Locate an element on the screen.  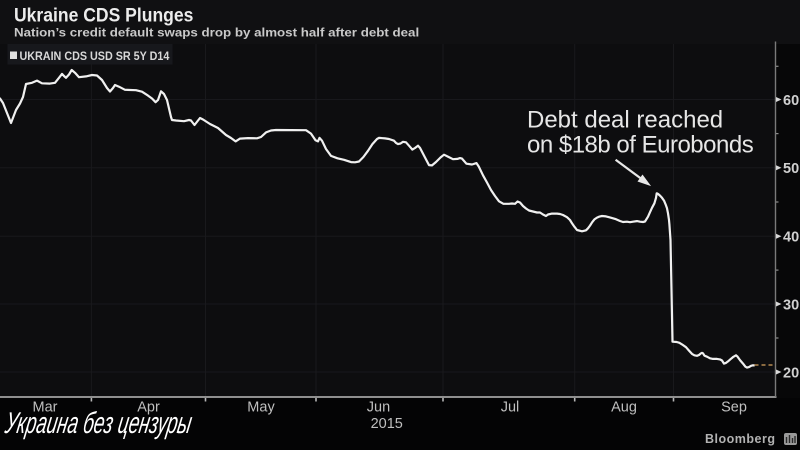
svg-text: Jul is located at coordinates (510, 408).